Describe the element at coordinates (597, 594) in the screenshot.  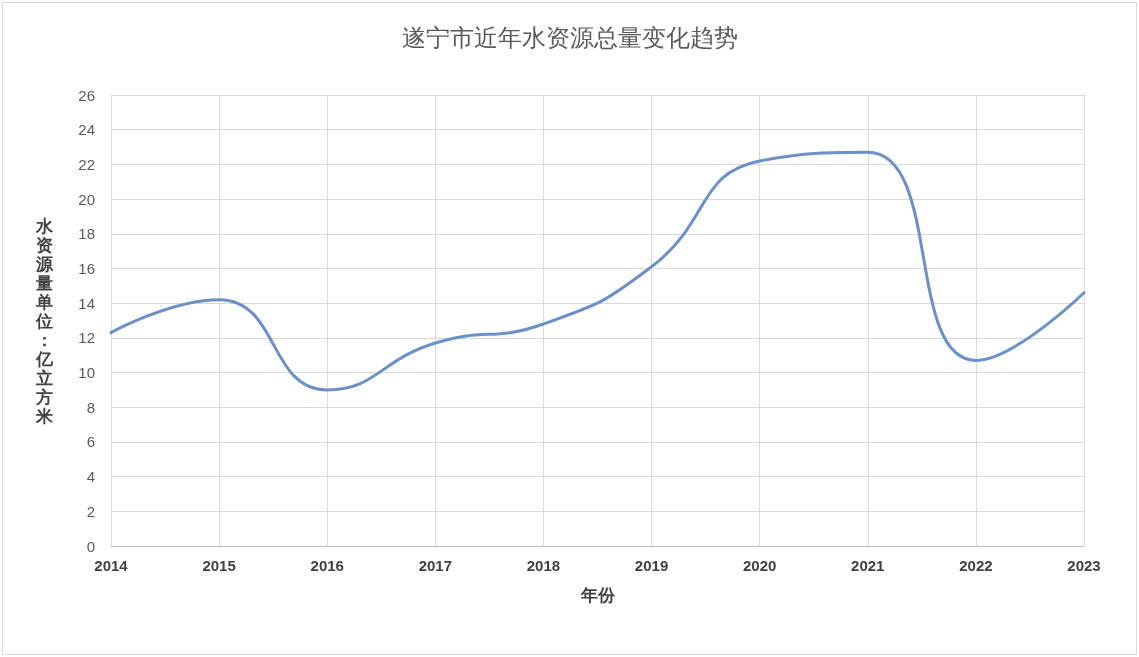
I see `x-axis-title: 年份` at that location.